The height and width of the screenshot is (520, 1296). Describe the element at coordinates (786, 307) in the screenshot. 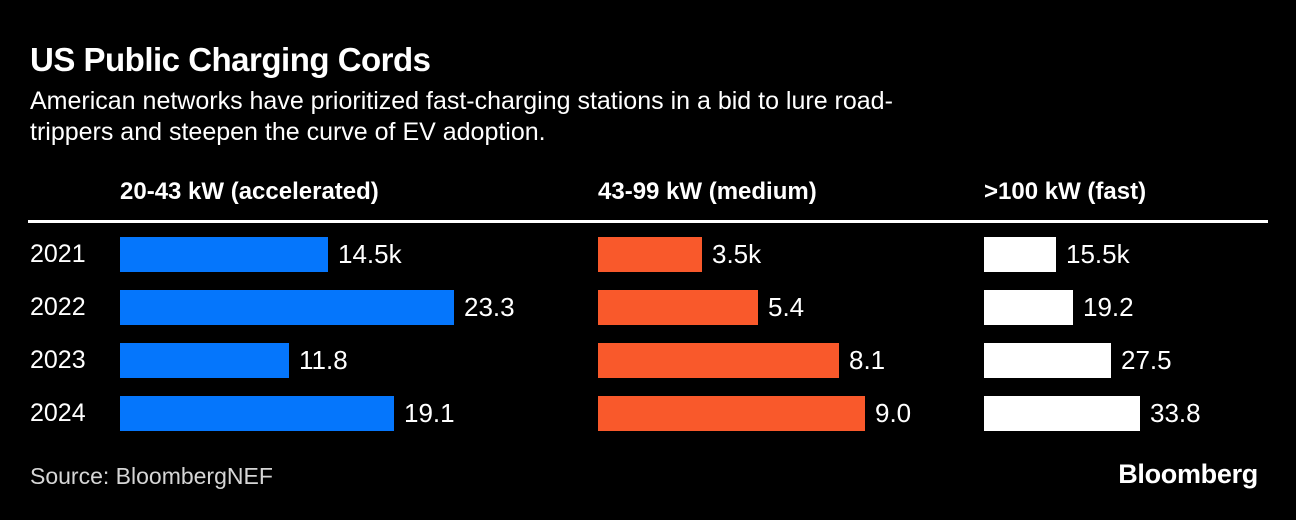

I see `bar-value-label: 5.4` at that location.